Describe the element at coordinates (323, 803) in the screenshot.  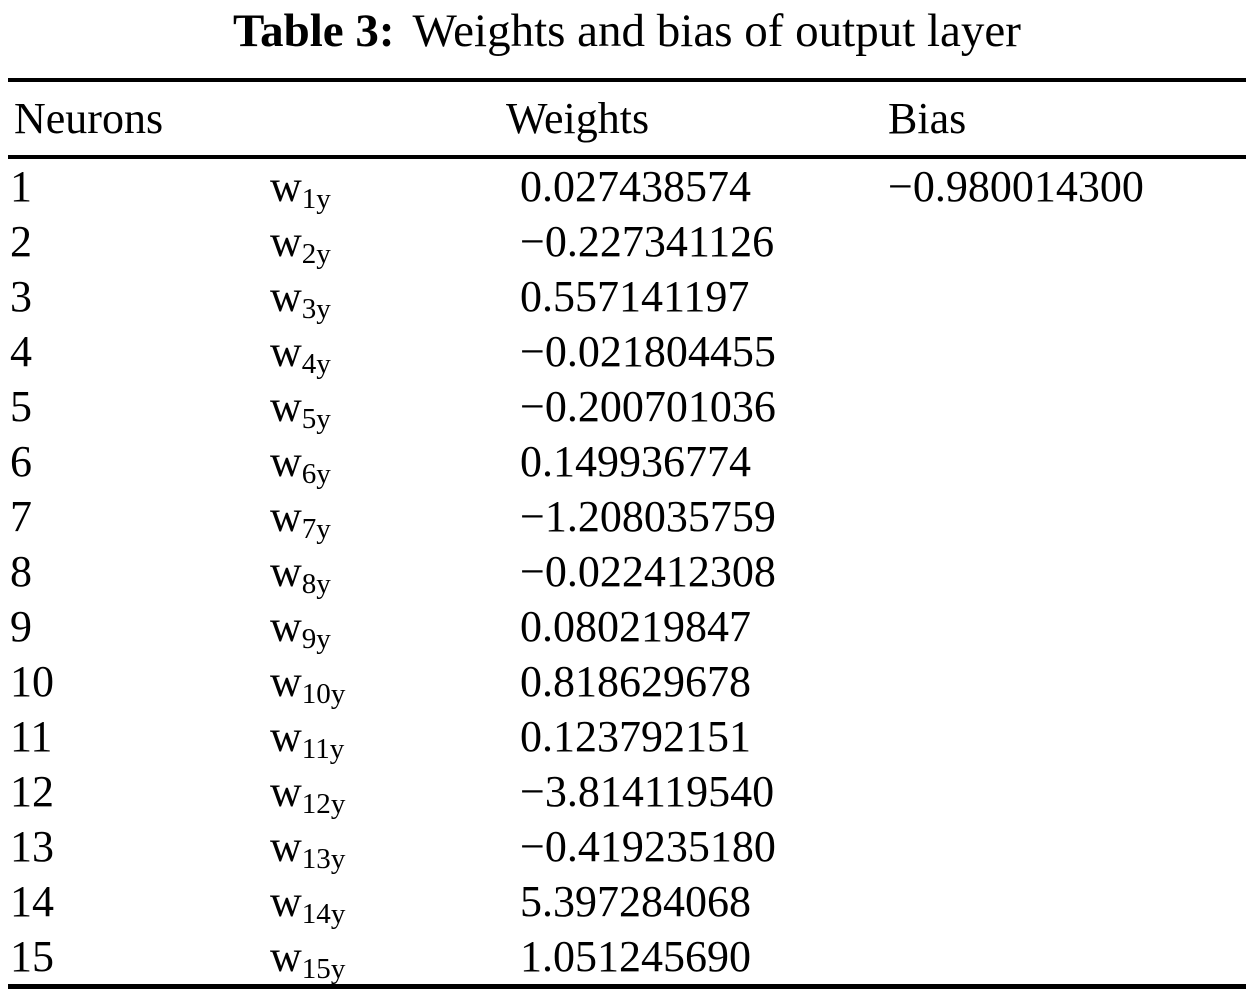
I see `weight-symbol-subscript: 12y` at that location.